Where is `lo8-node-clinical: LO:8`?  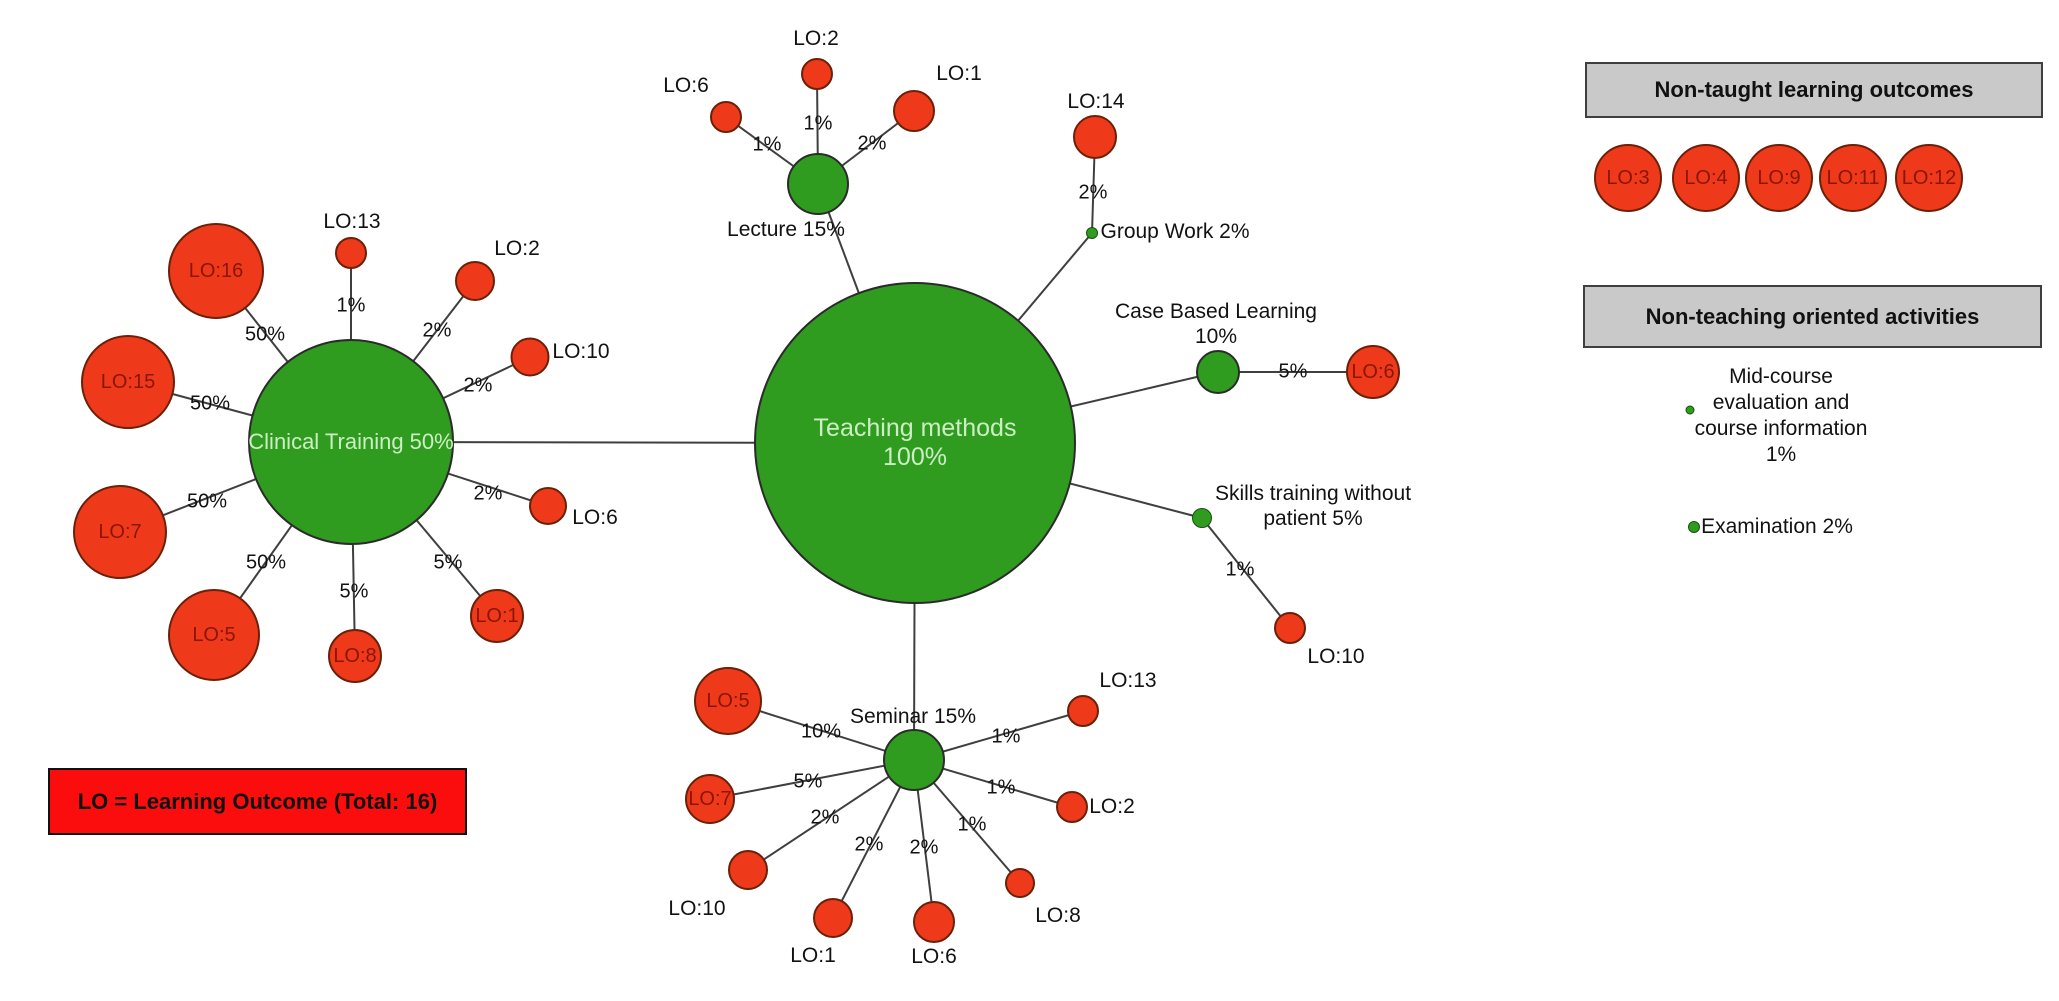 lo8-node-clinical: LO:8 is located at coordinates (355, 656).